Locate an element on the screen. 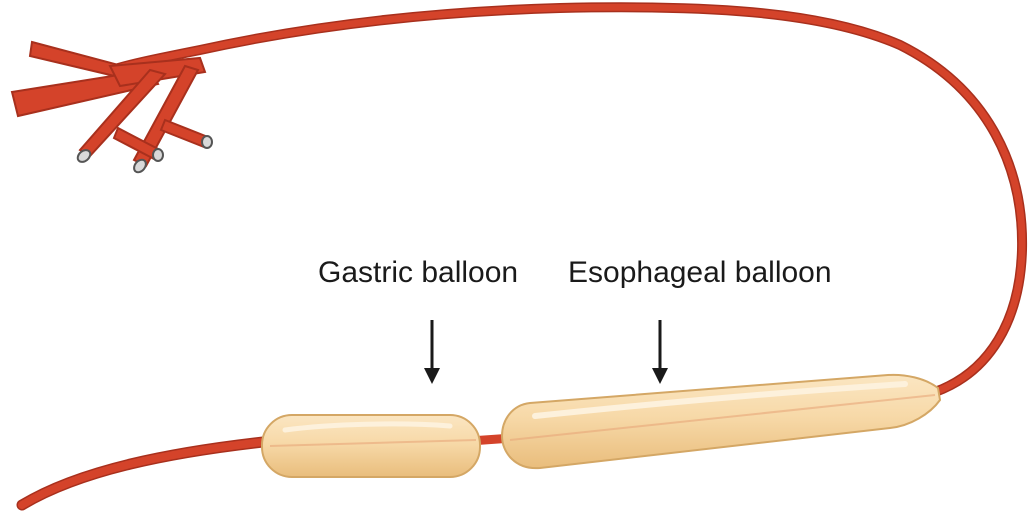 The width and height of the screenshot is (1035, 516). gastric-balloon-label: Gastric balloon is located at coordinates (418, 272).